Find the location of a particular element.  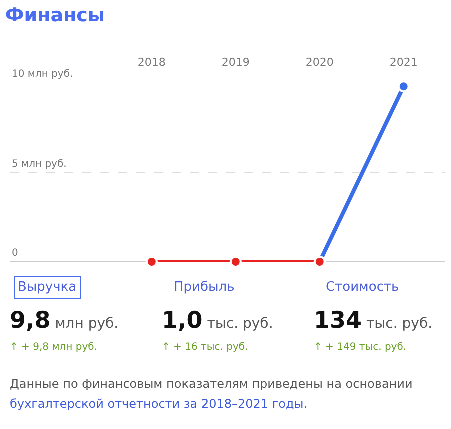

x-tick-label: 2019 is located at coordinates (236, 62).